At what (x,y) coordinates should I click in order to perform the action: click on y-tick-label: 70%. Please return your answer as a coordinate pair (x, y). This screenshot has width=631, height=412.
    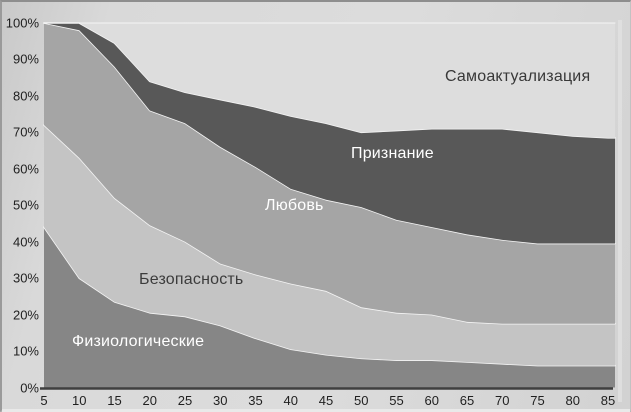
    Looking at the image, I should click on (25, 132).